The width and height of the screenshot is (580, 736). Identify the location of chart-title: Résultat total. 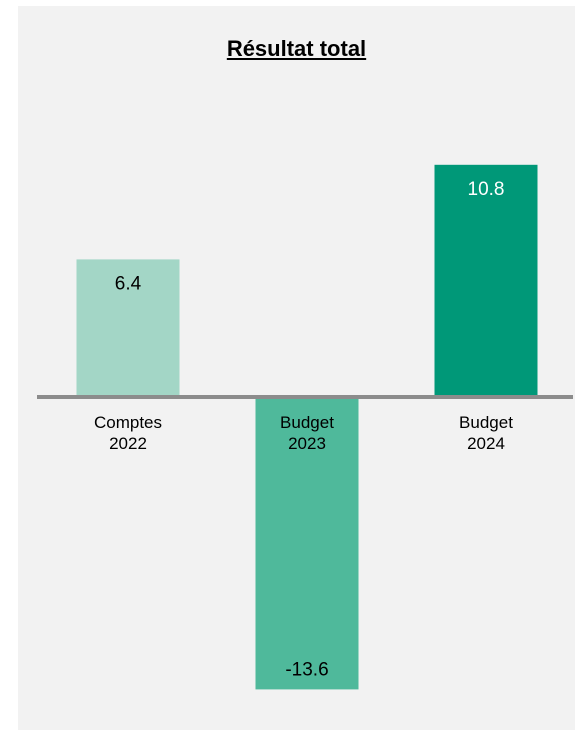
(296, 48).